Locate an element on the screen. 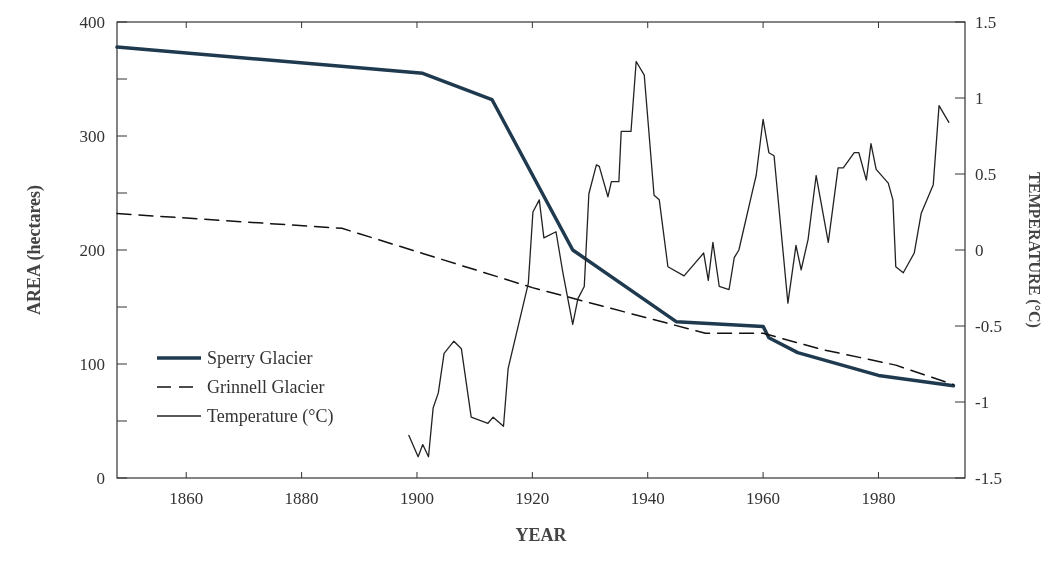  legend-label: Temperature (°C) is located at coordinates (270, 416).